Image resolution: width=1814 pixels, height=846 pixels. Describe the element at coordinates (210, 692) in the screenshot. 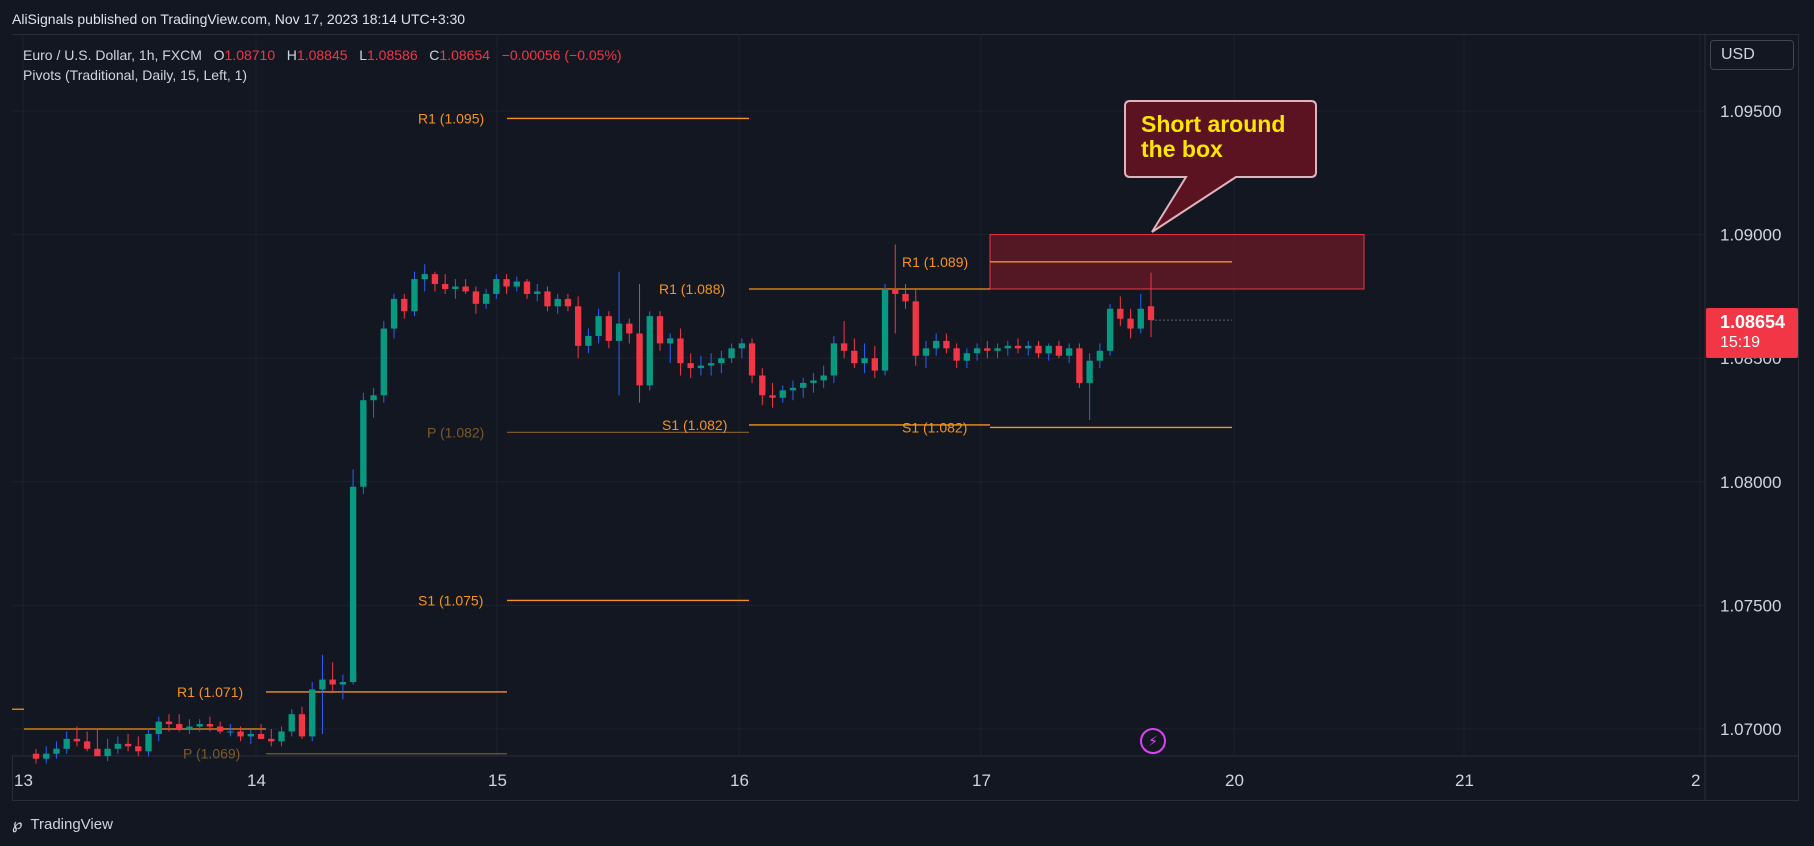

I see `pivot-label: R1 (1.071)` at that location.